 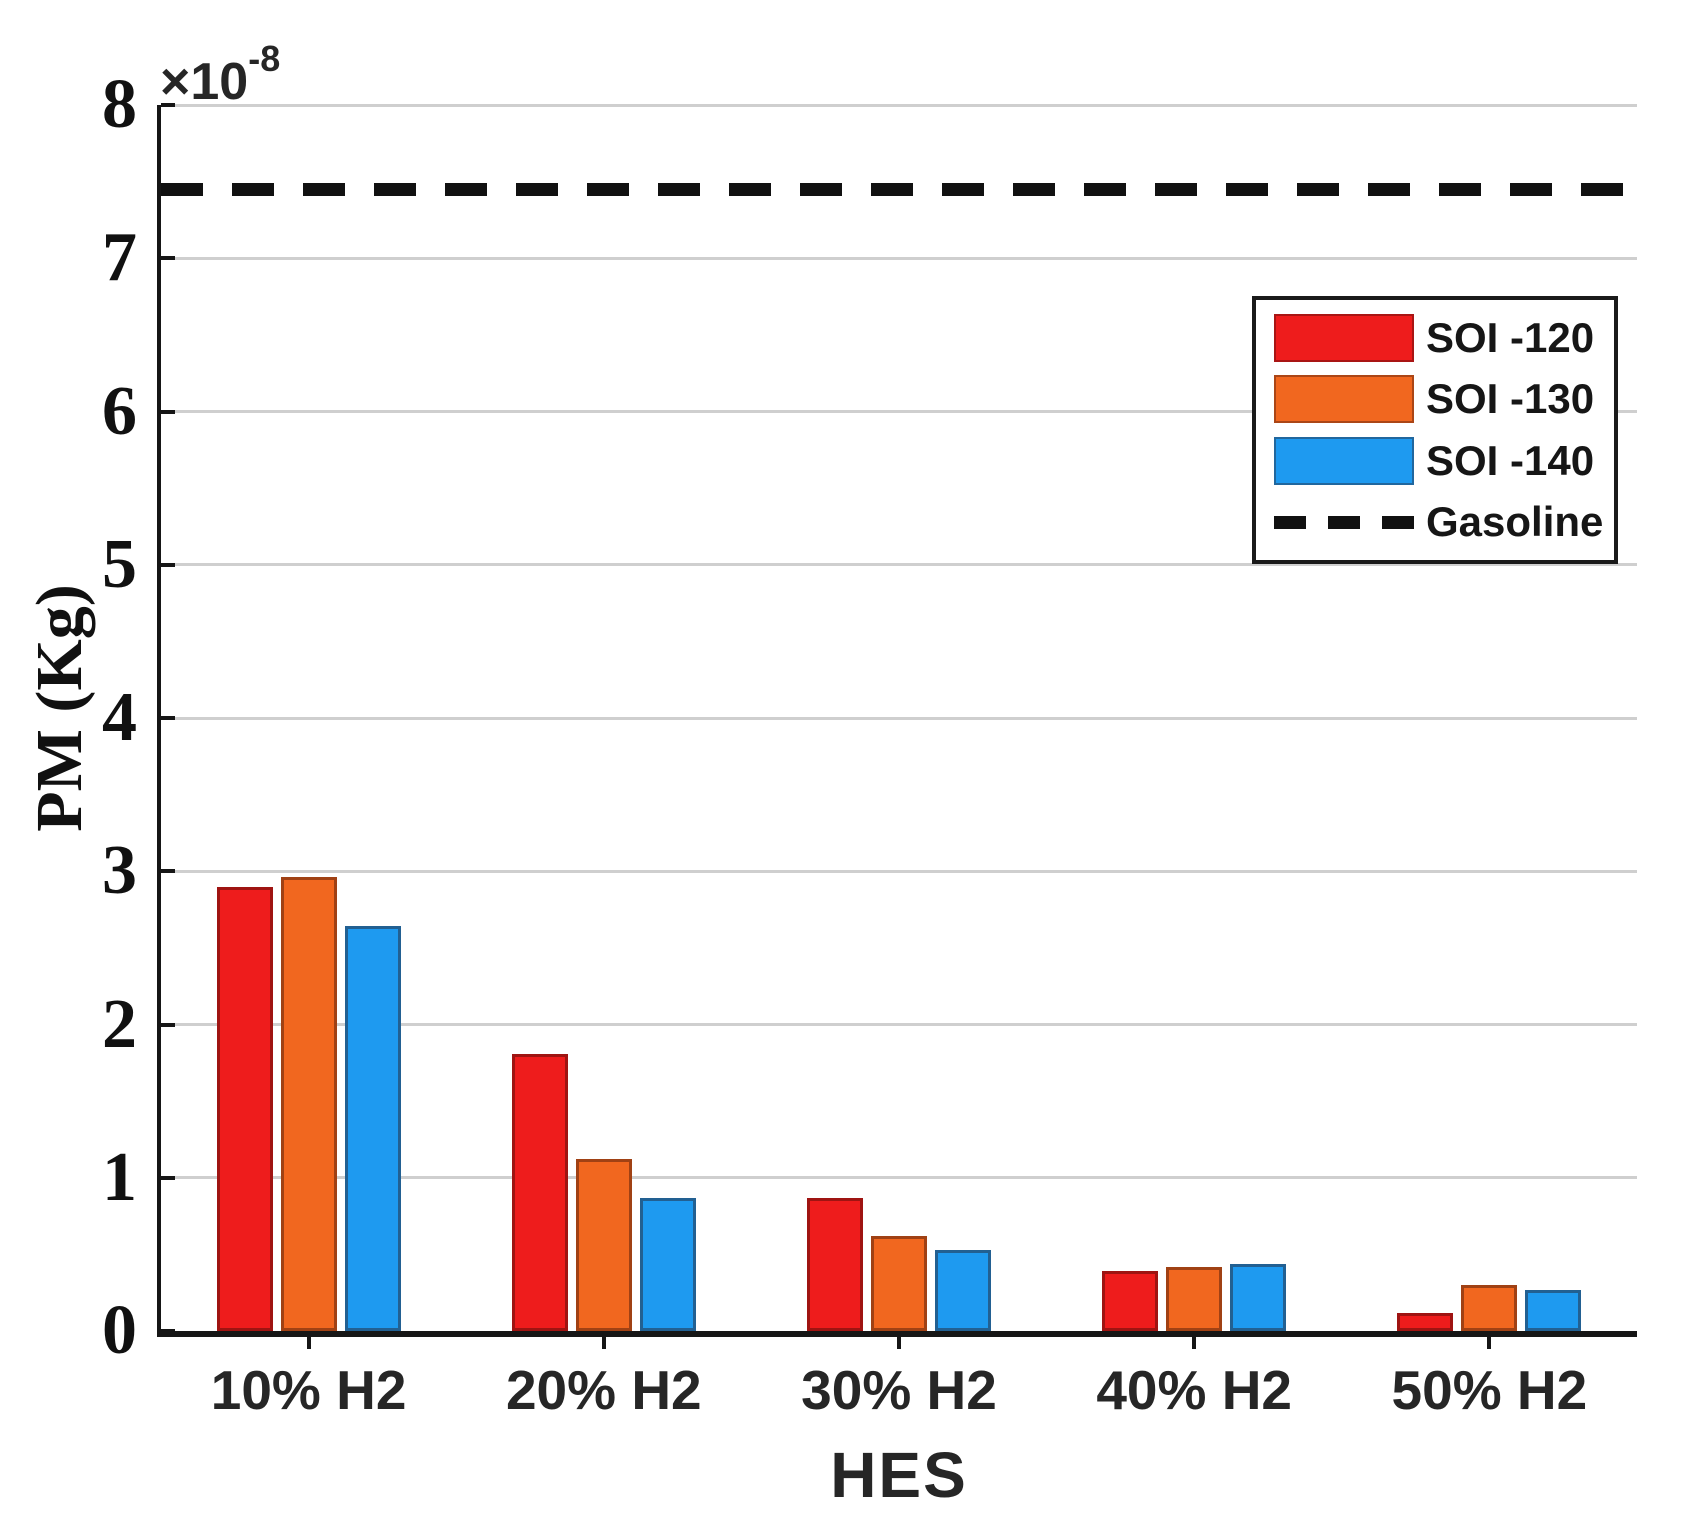 I want to click on x-tick-label: 40% H2, so click(x=1194, y=1390).